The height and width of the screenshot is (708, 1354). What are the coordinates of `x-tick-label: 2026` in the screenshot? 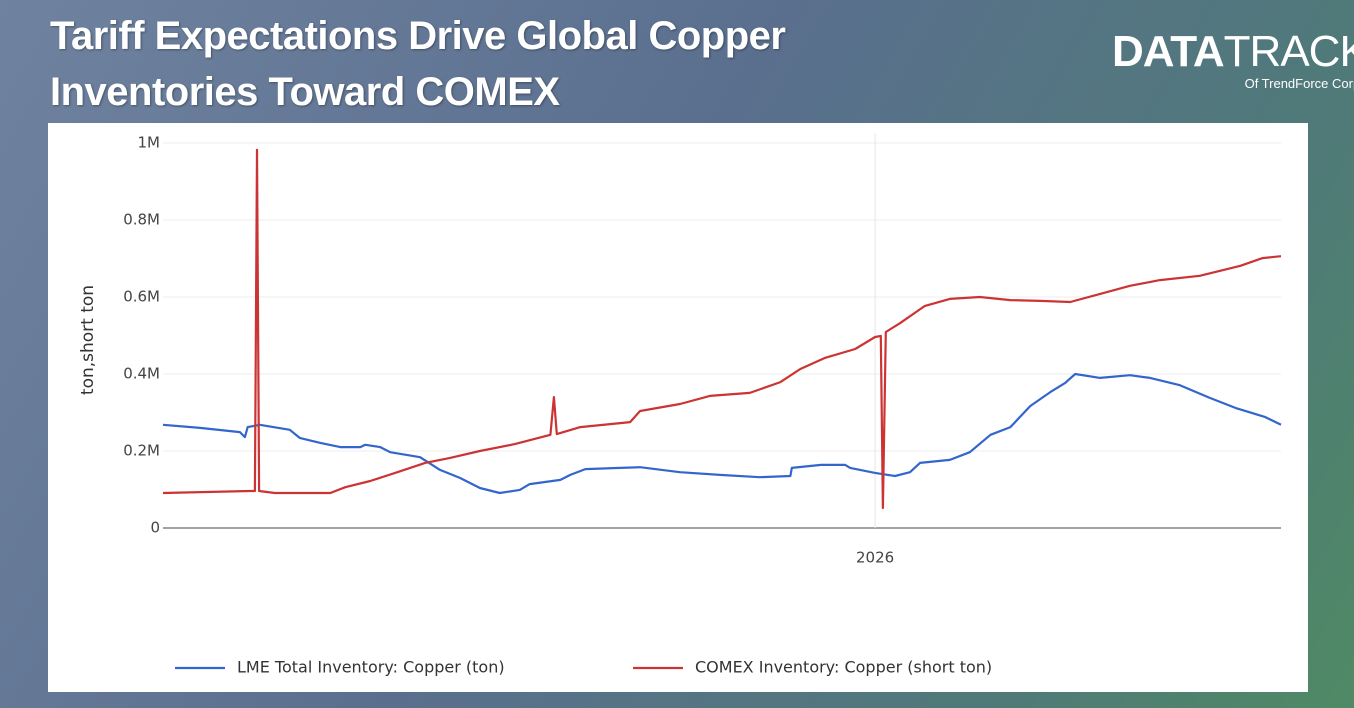 It's located at (875, 558).